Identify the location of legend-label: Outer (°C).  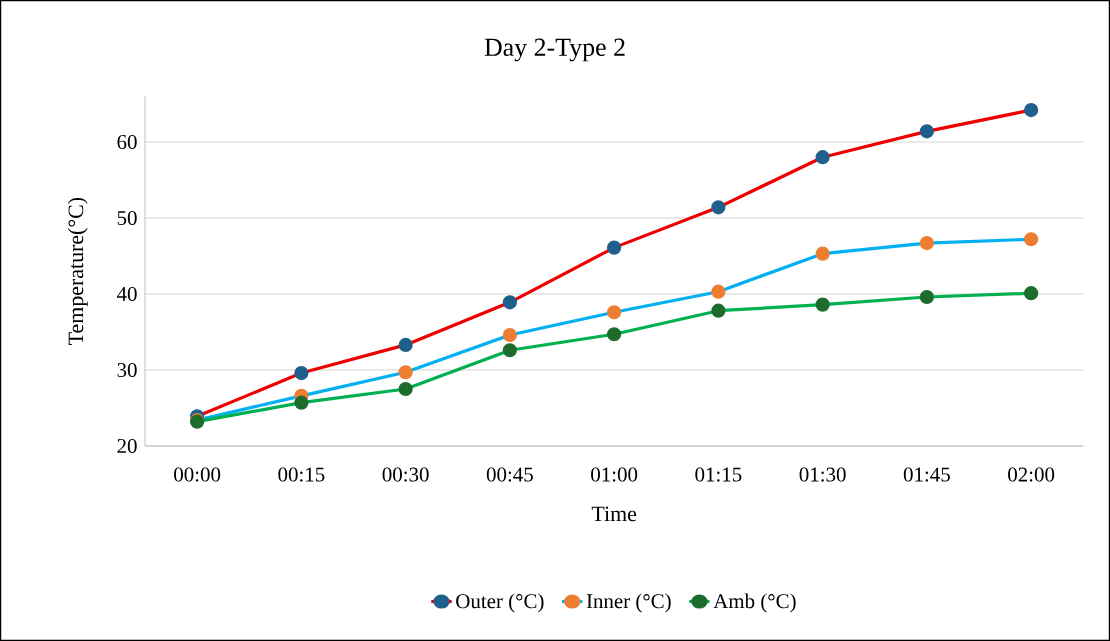
(500, 603).